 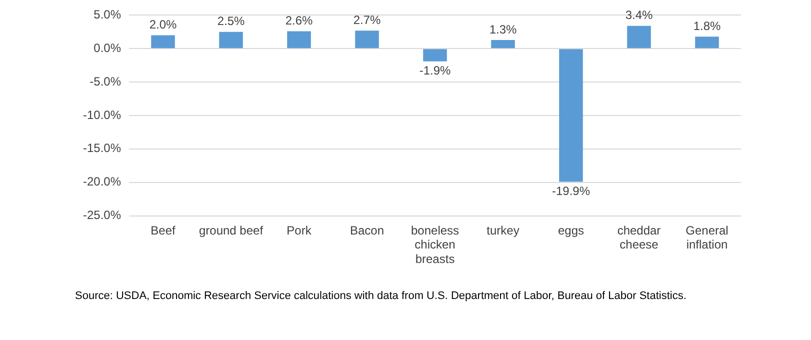 I want to click on y-tick-label: -25.0%, so click(x=102, y=215).